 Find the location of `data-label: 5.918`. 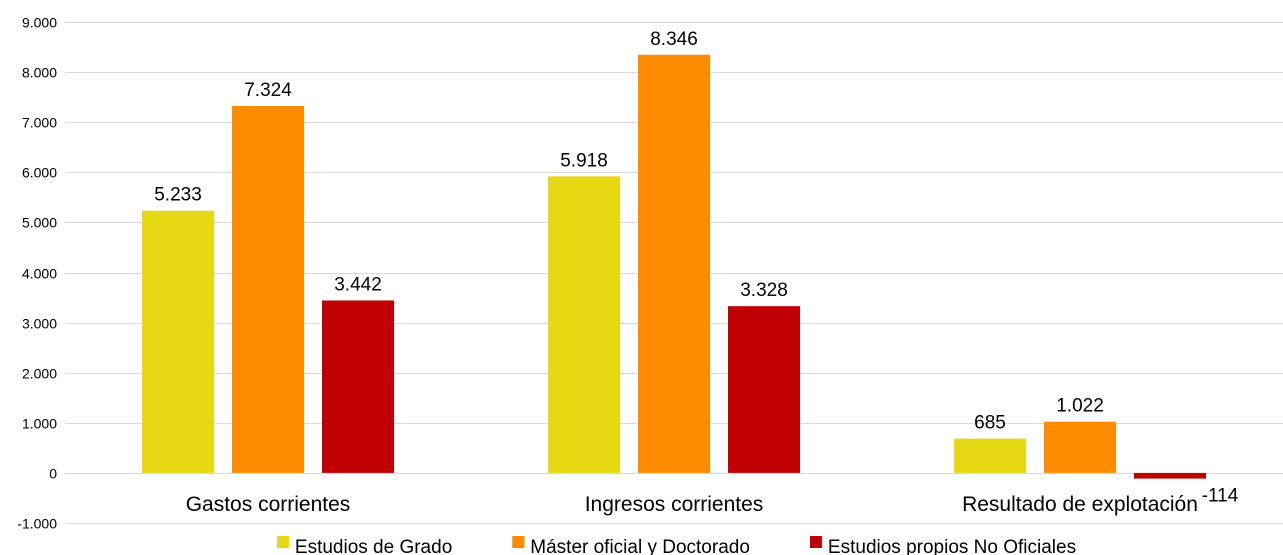

data-label: 5.918 is located at coordinates (584, 160).